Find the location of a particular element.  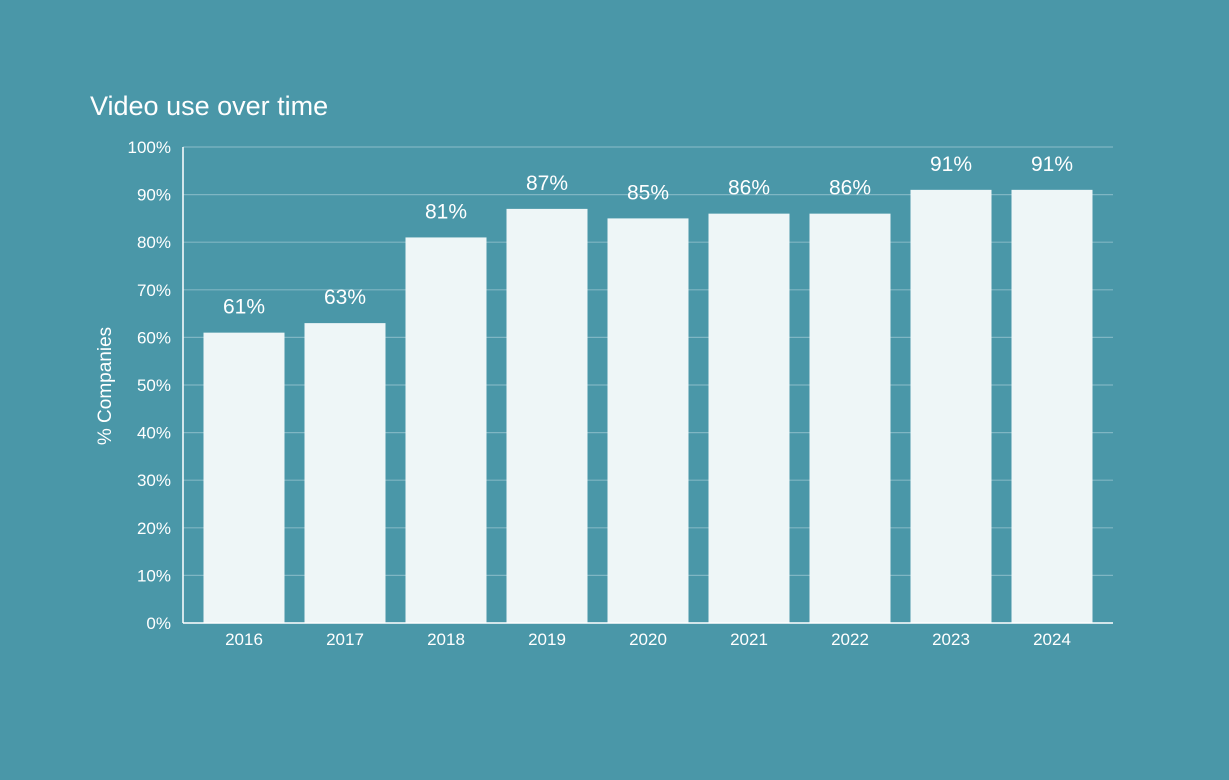

y-axis-ticks: 0% 10% 20% 30% 40% 50% 60% 70% 80% 90% 100% is located at coordinates (149, 385).